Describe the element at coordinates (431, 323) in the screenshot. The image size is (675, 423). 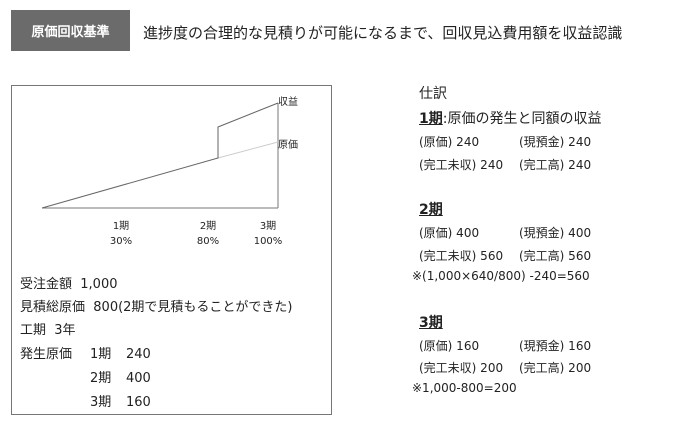
I see `period3-heading: 3期` at that location.